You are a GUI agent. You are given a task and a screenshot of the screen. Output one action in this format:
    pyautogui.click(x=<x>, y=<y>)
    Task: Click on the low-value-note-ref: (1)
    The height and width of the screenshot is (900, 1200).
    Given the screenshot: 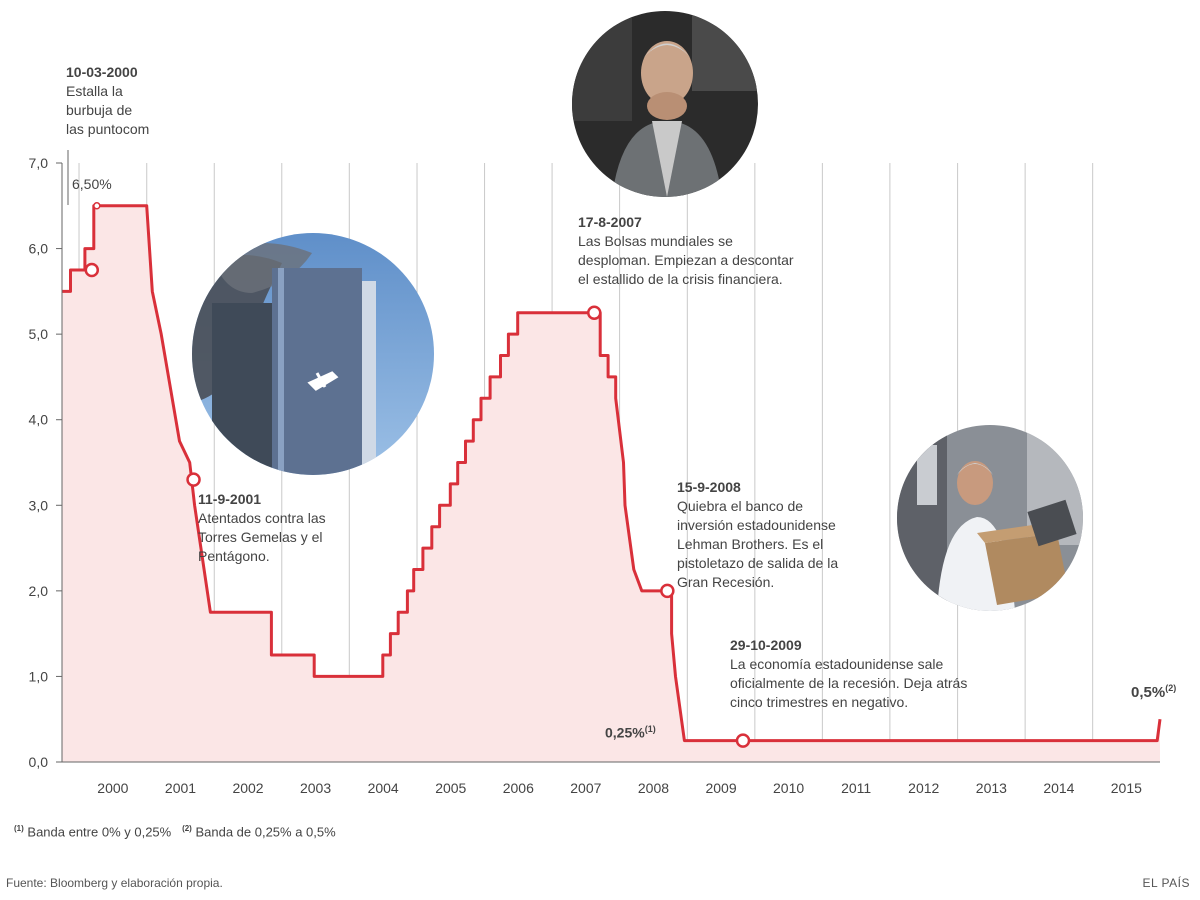 What is the action you would take?
    pyautogui.click(x=650, y=729)
    